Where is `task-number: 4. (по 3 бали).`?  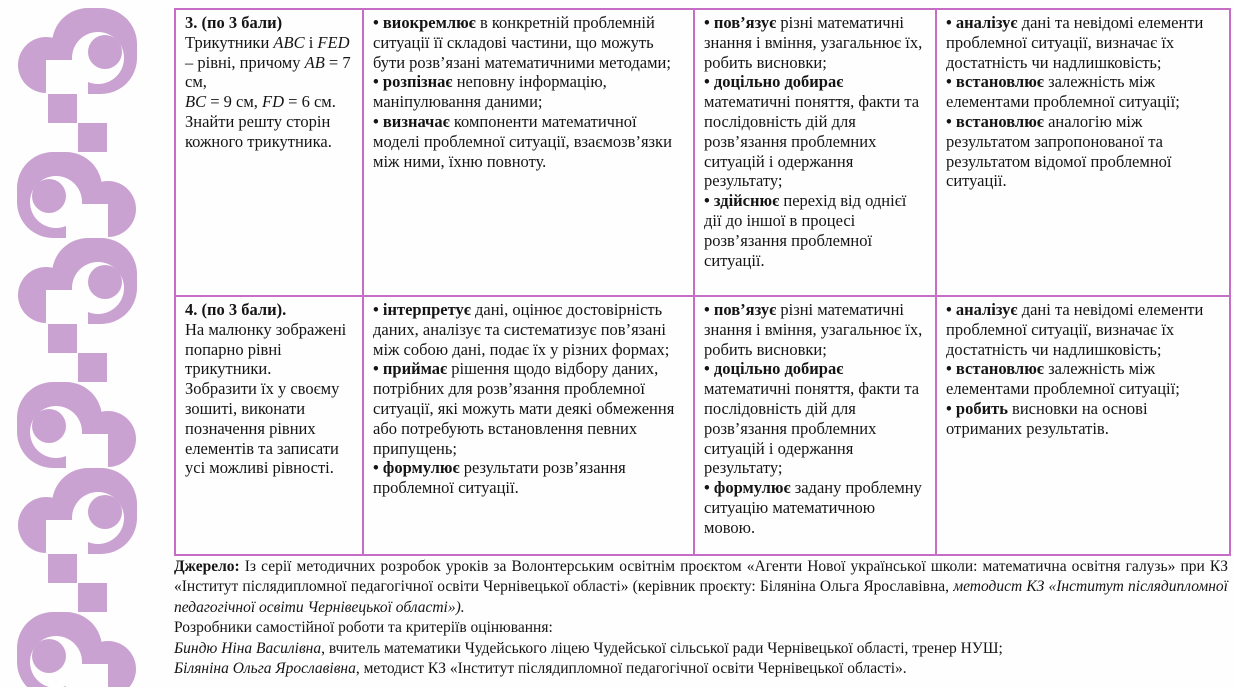
task-number: 4. (по 3 бали). is located at coordinates (236, 309).